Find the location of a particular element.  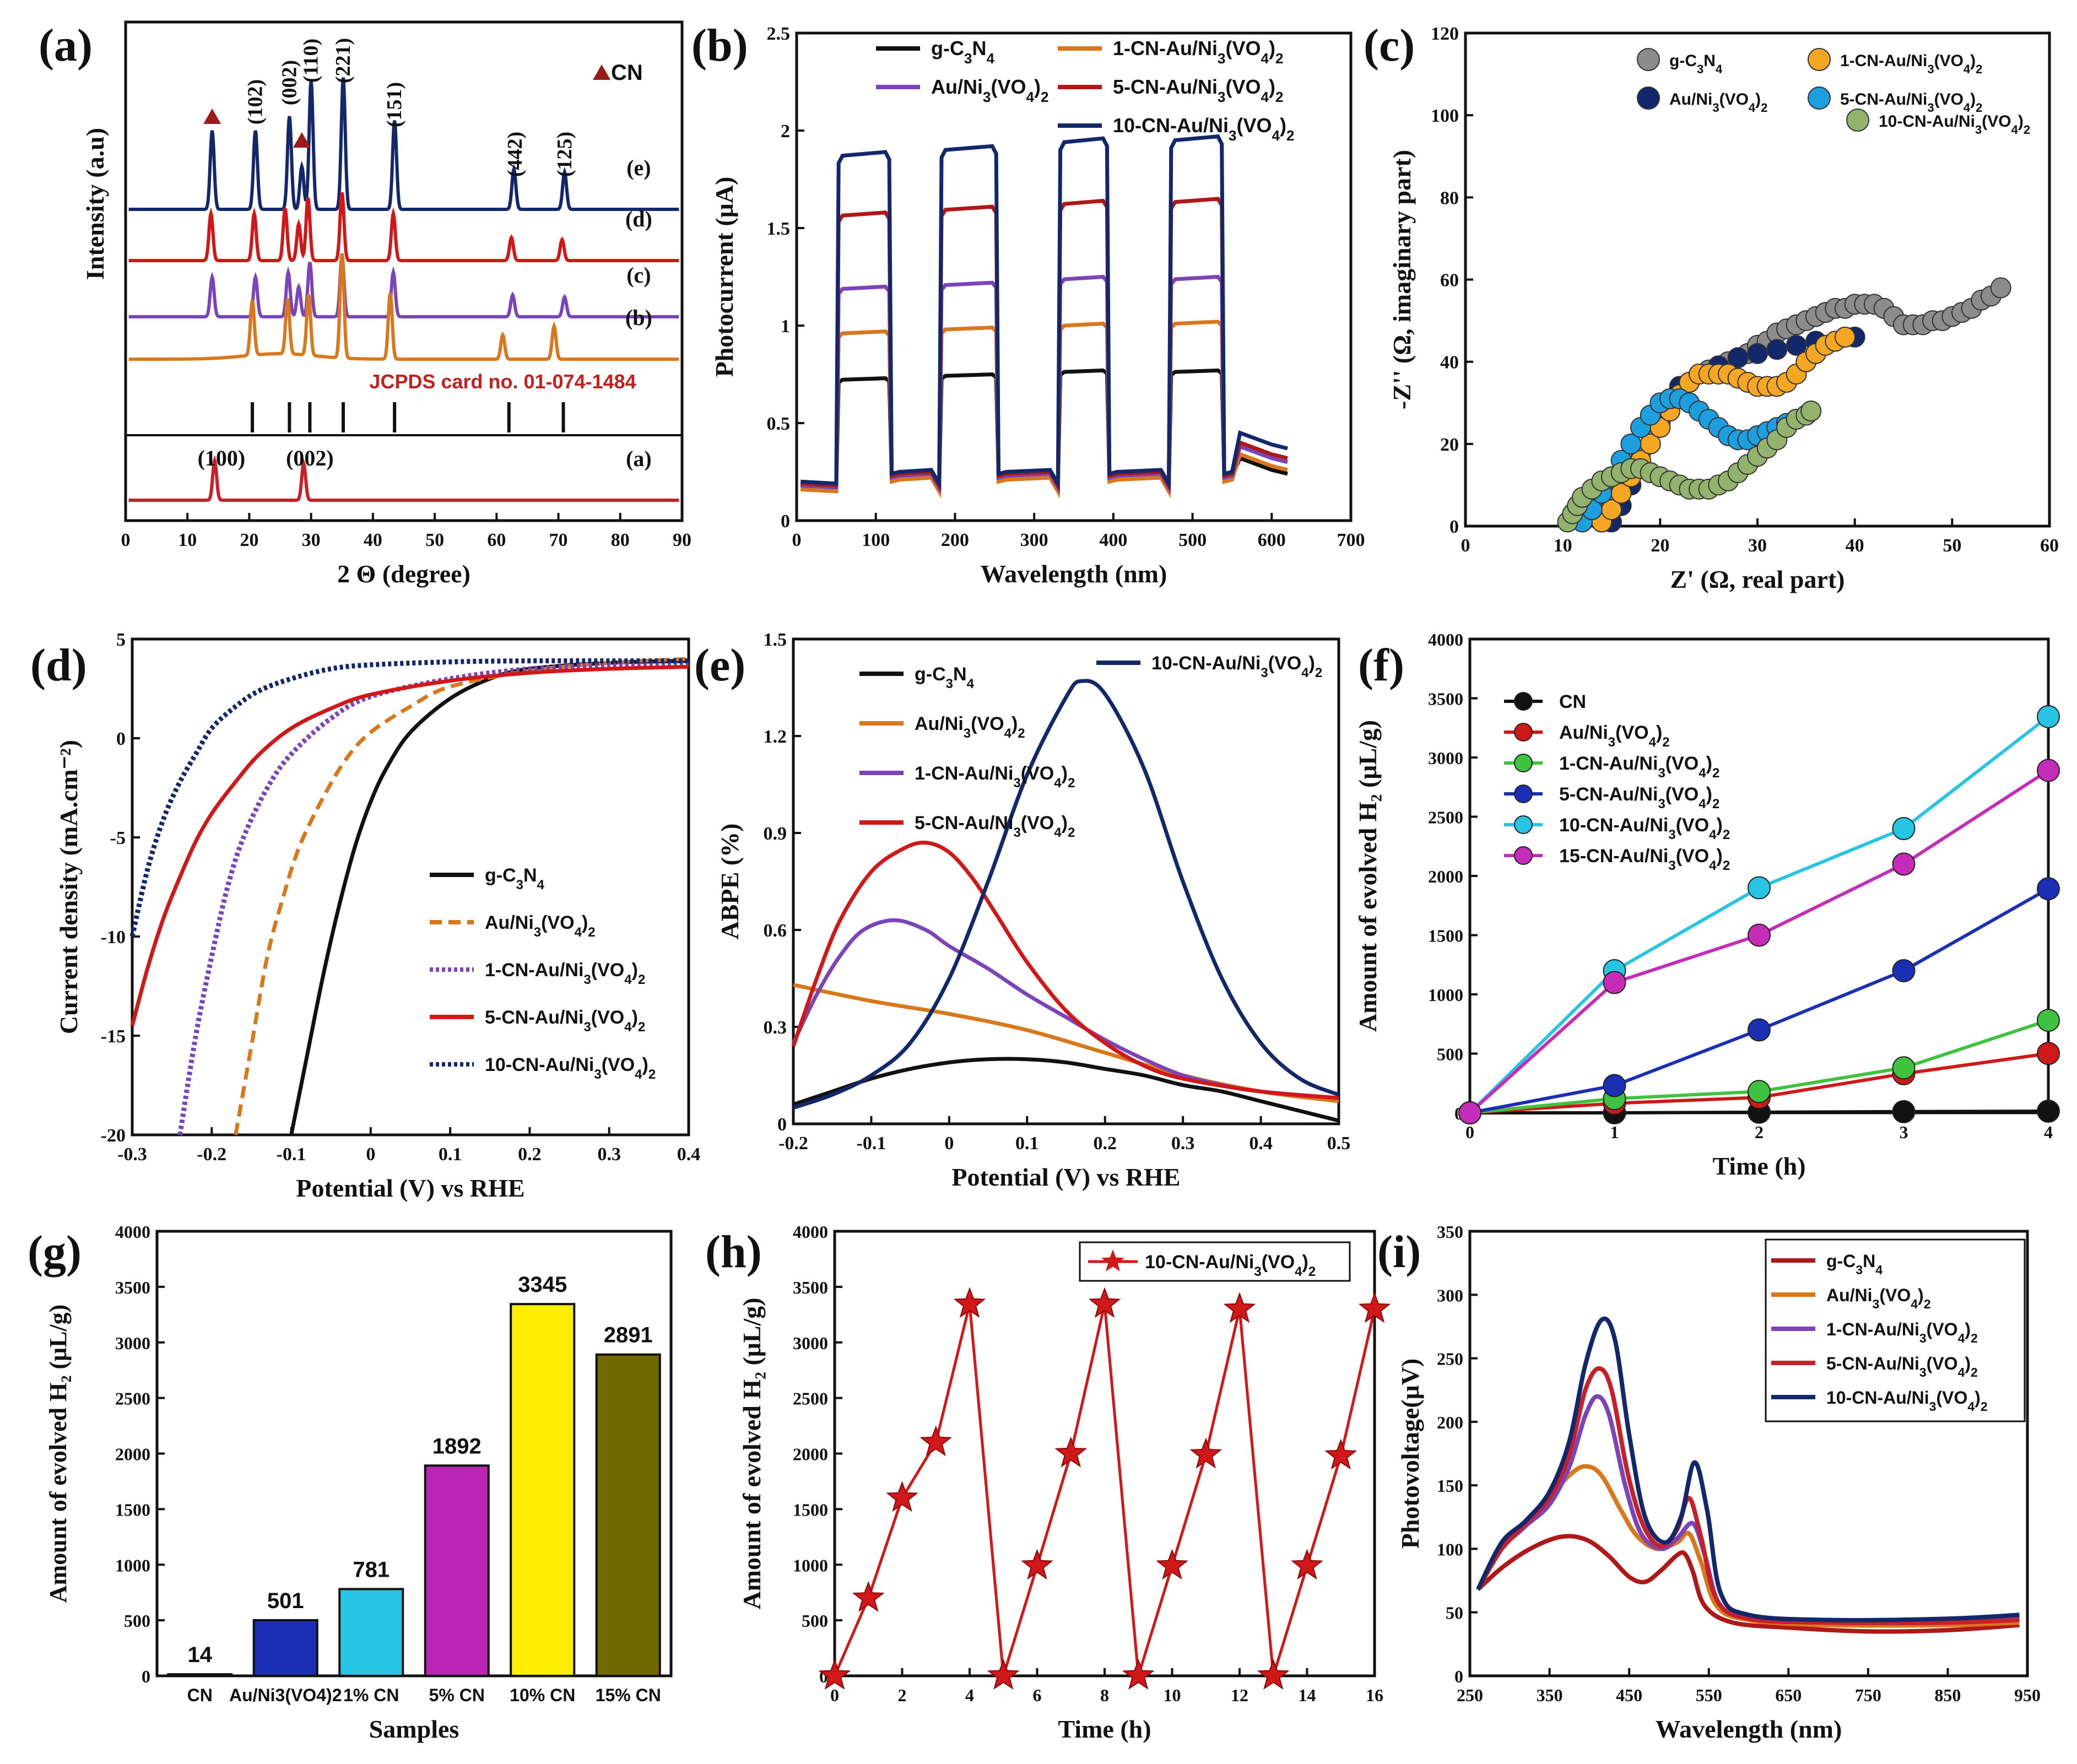

spv-line is located at coordinates (1748, 1510).